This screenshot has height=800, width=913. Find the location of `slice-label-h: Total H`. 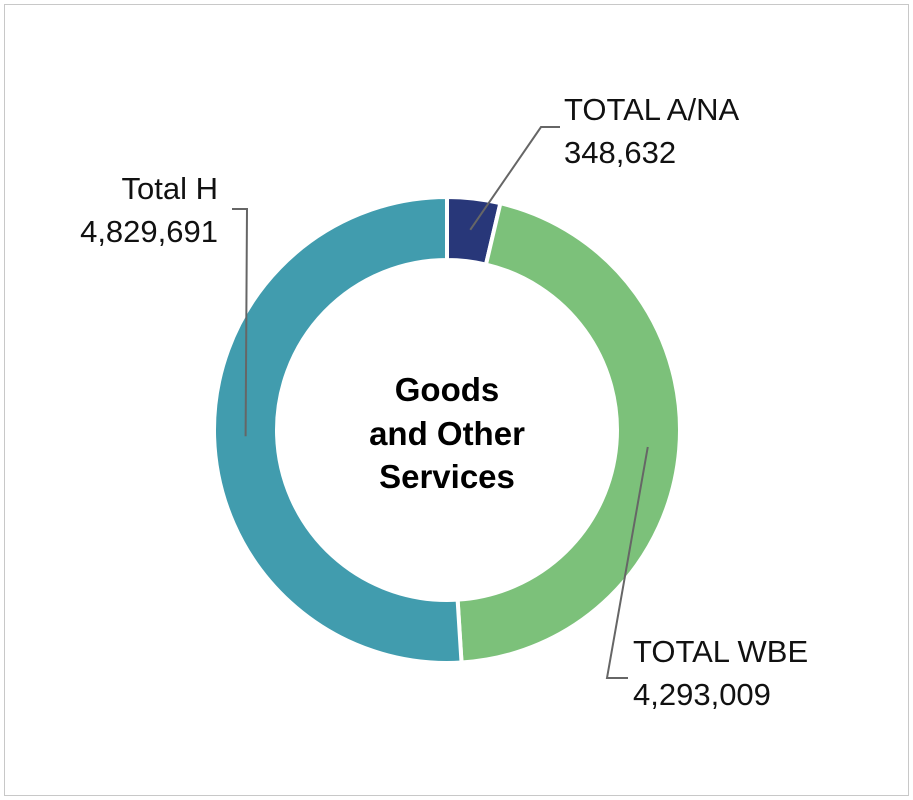

slice-label-h: Total H is located at coordinates (170, 188).